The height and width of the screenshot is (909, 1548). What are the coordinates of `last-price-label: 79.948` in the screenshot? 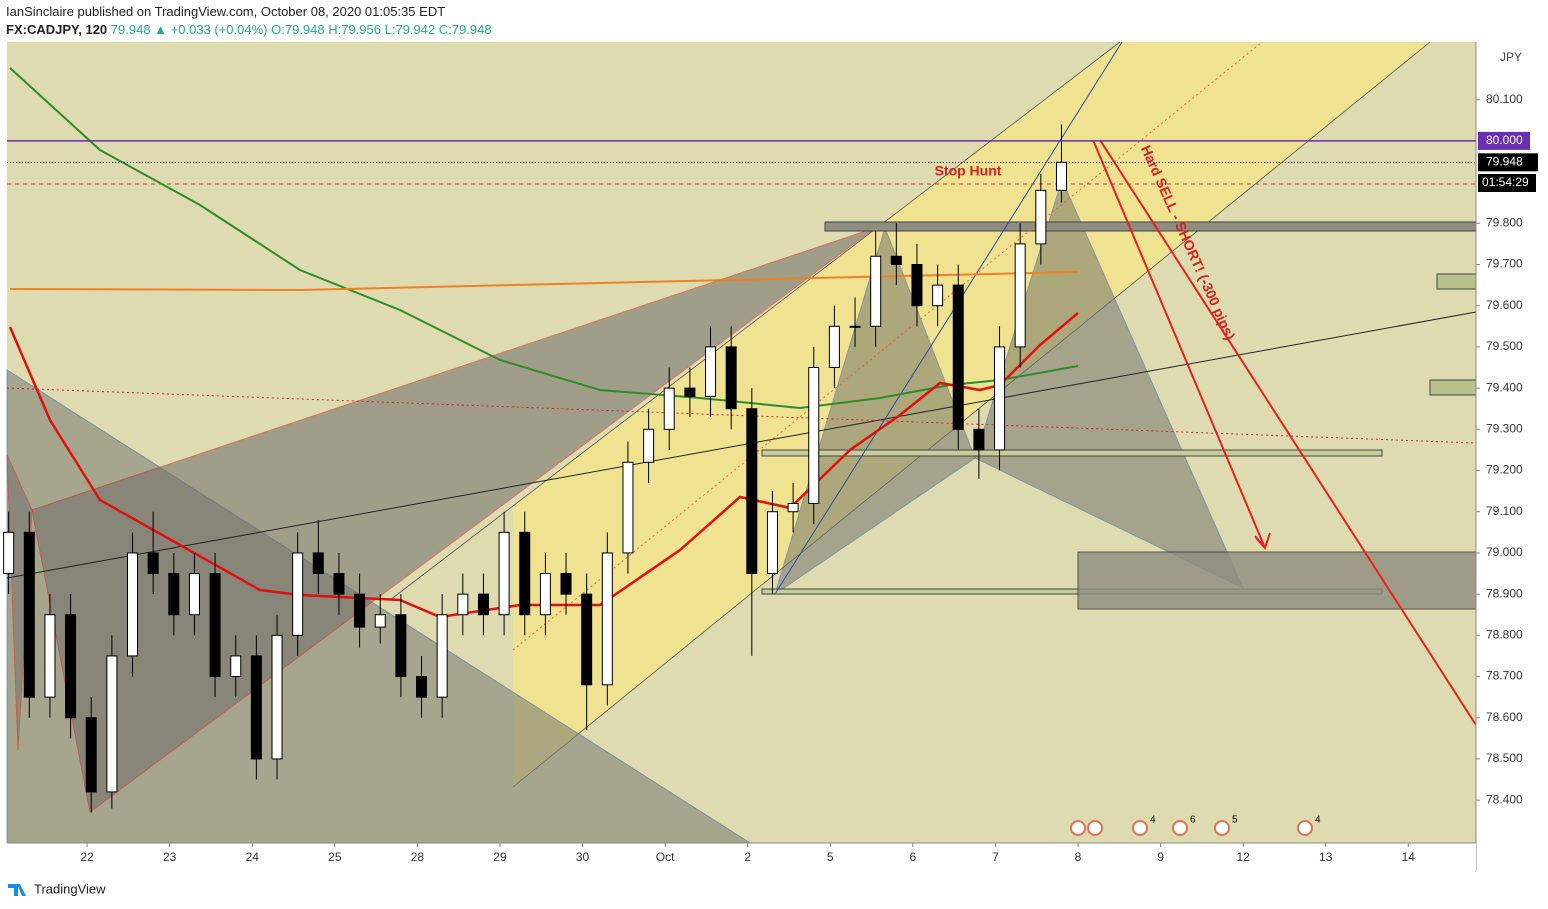 It's located at (1504, 161).